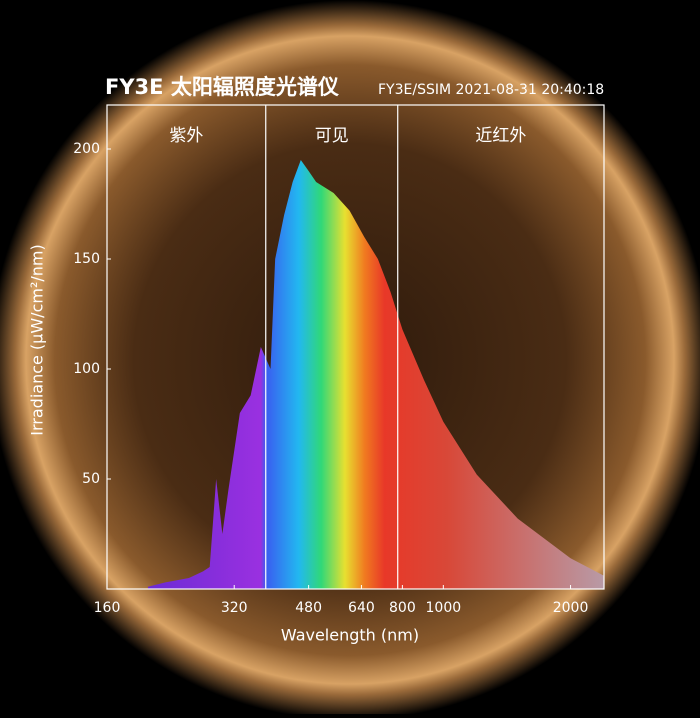 The image size is (700, 718). What do you see at coordinates (91, 479) in the screenshot?
I see `y-tick-label: 50` at bounding box center [91, 479].